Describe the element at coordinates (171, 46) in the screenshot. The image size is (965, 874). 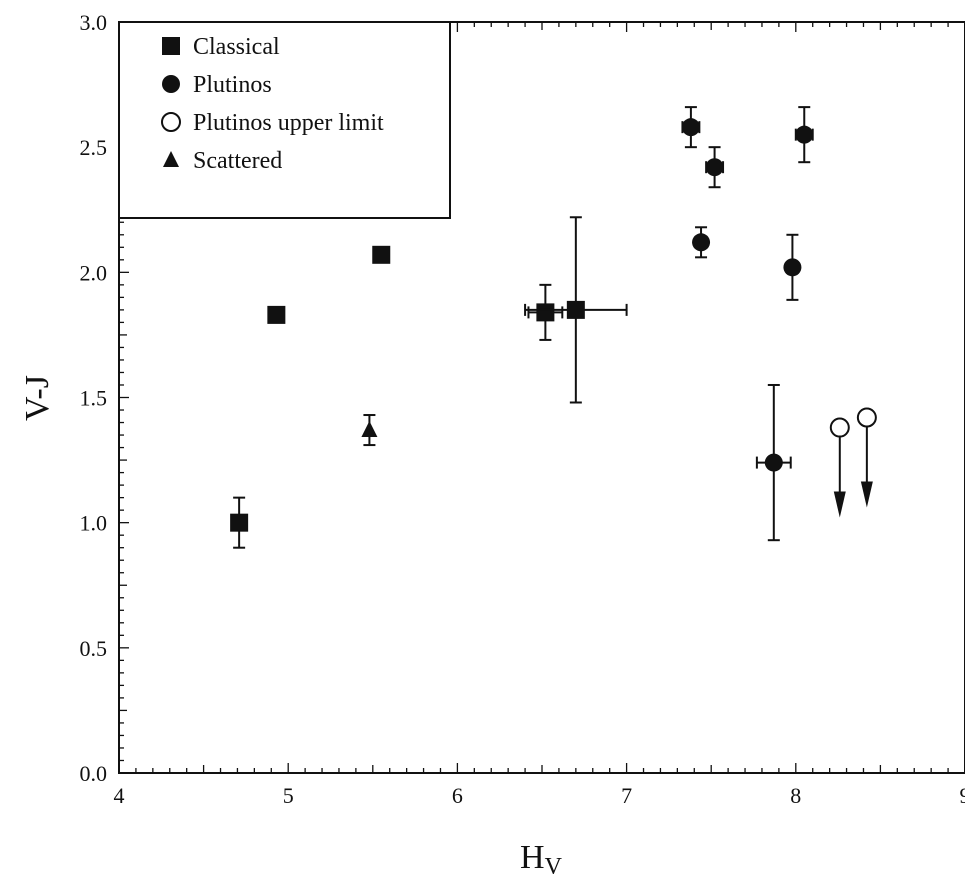
I see `legend-marker-square-filled` at that location.